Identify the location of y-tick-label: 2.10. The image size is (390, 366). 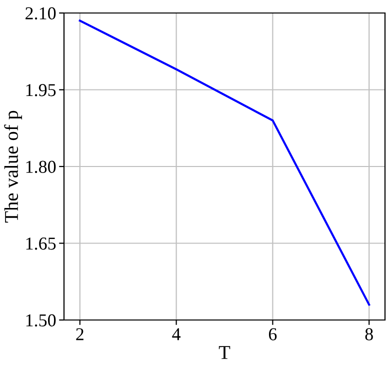
(41, 13).